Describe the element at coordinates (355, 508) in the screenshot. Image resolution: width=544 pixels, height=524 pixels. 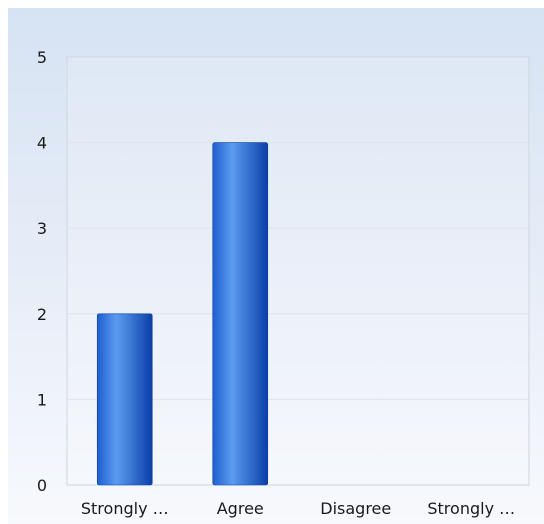
I see `x-category-label-2: Disagree` at that location.